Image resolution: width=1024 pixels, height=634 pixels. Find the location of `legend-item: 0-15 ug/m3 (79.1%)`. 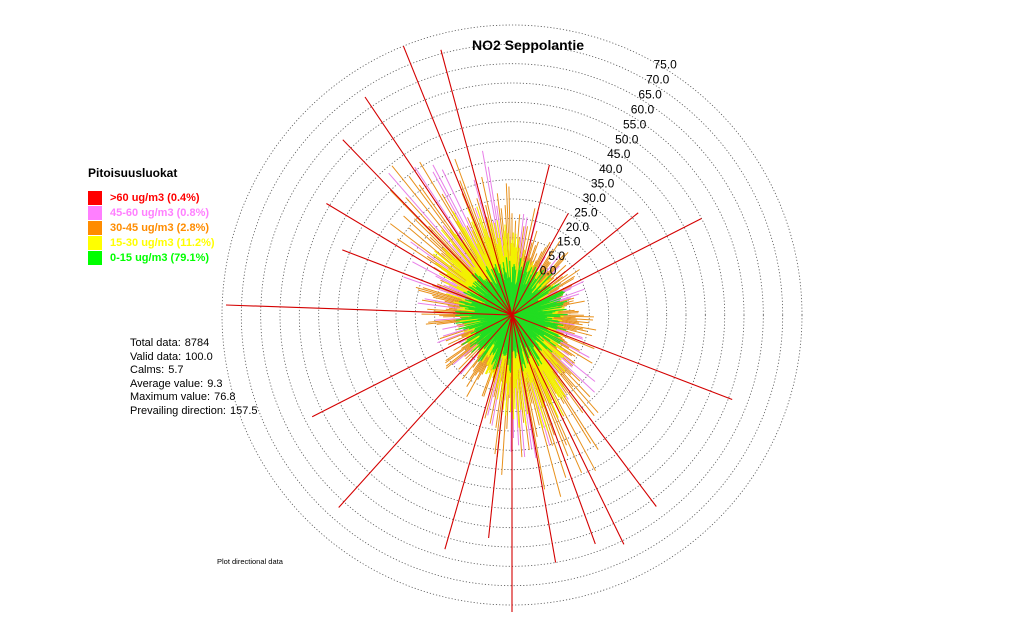

legend-item: 0-15 ug/m3 (79.1%) is located at coordinates (151, 257).